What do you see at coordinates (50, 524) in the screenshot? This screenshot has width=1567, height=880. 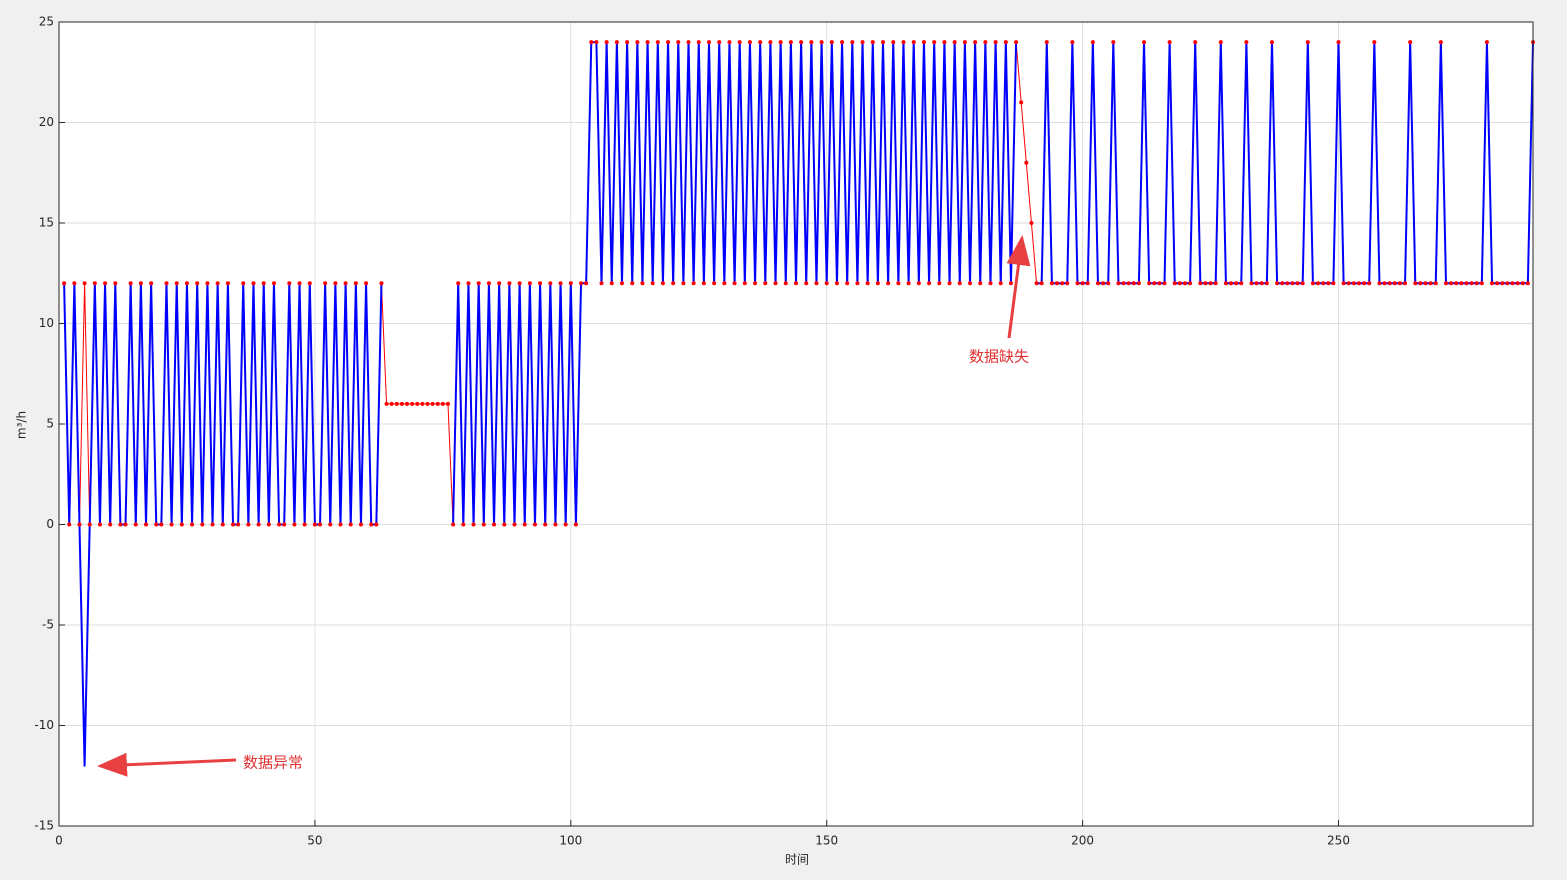 I see `y-tick-label: 0` at bounding box center [50, 524].